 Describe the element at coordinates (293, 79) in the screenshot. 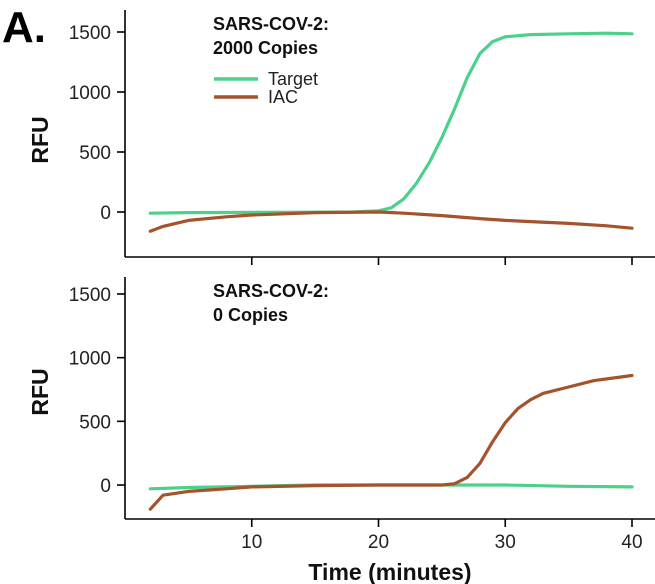

I see `legend-label-target: Target` at that location.